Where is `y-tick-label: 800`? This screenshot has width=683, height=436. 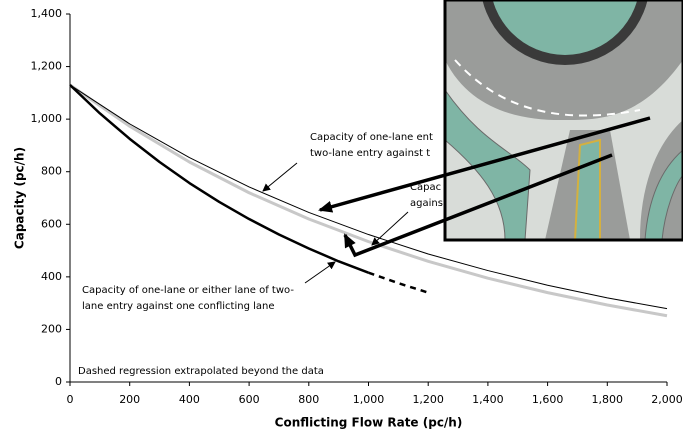 y-tick-label: 800 is located at coordinates (51, 171).